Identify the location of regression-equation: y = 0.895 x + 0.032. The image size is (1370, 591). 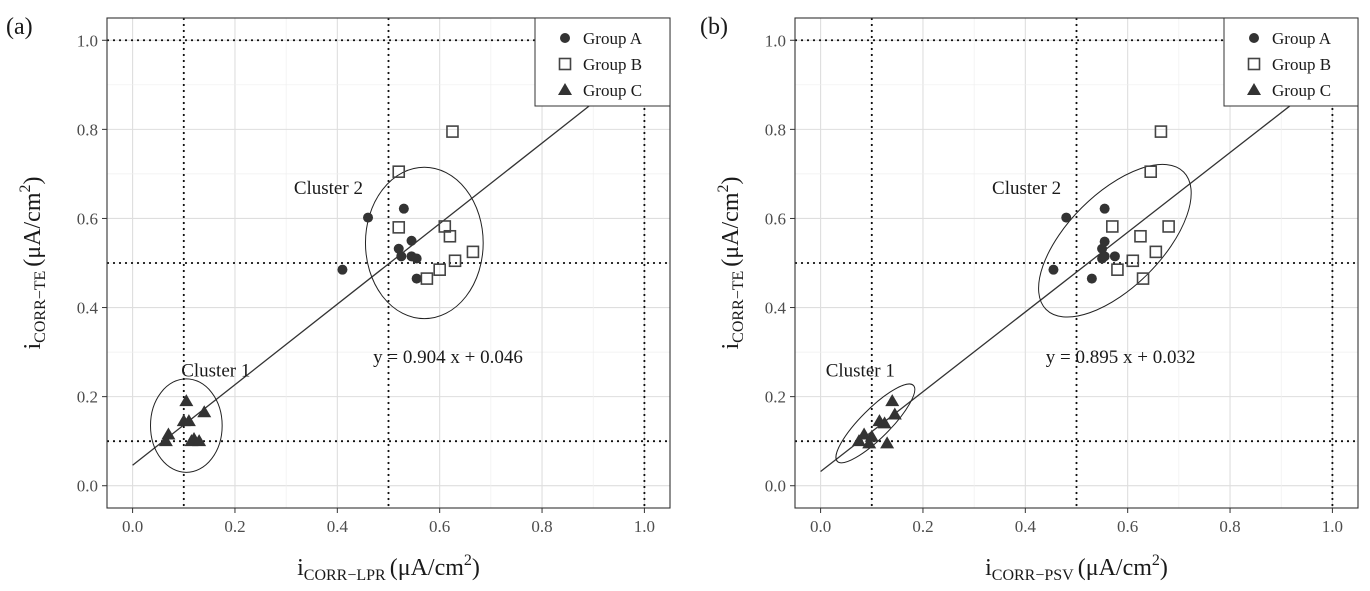
(1121, 357).